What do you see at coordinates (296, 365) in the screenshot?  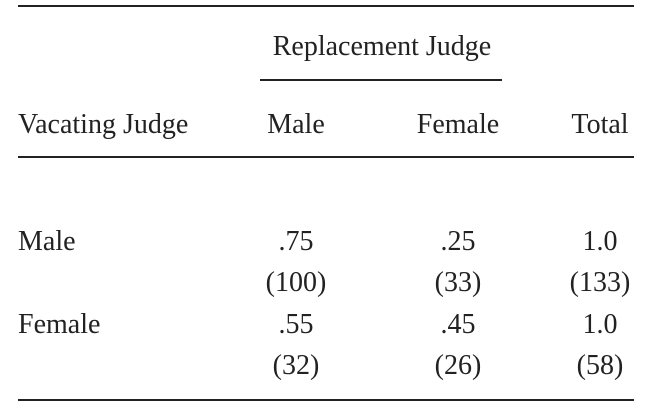 I see `count-cell: (32)` at bounding box center [296, 365].